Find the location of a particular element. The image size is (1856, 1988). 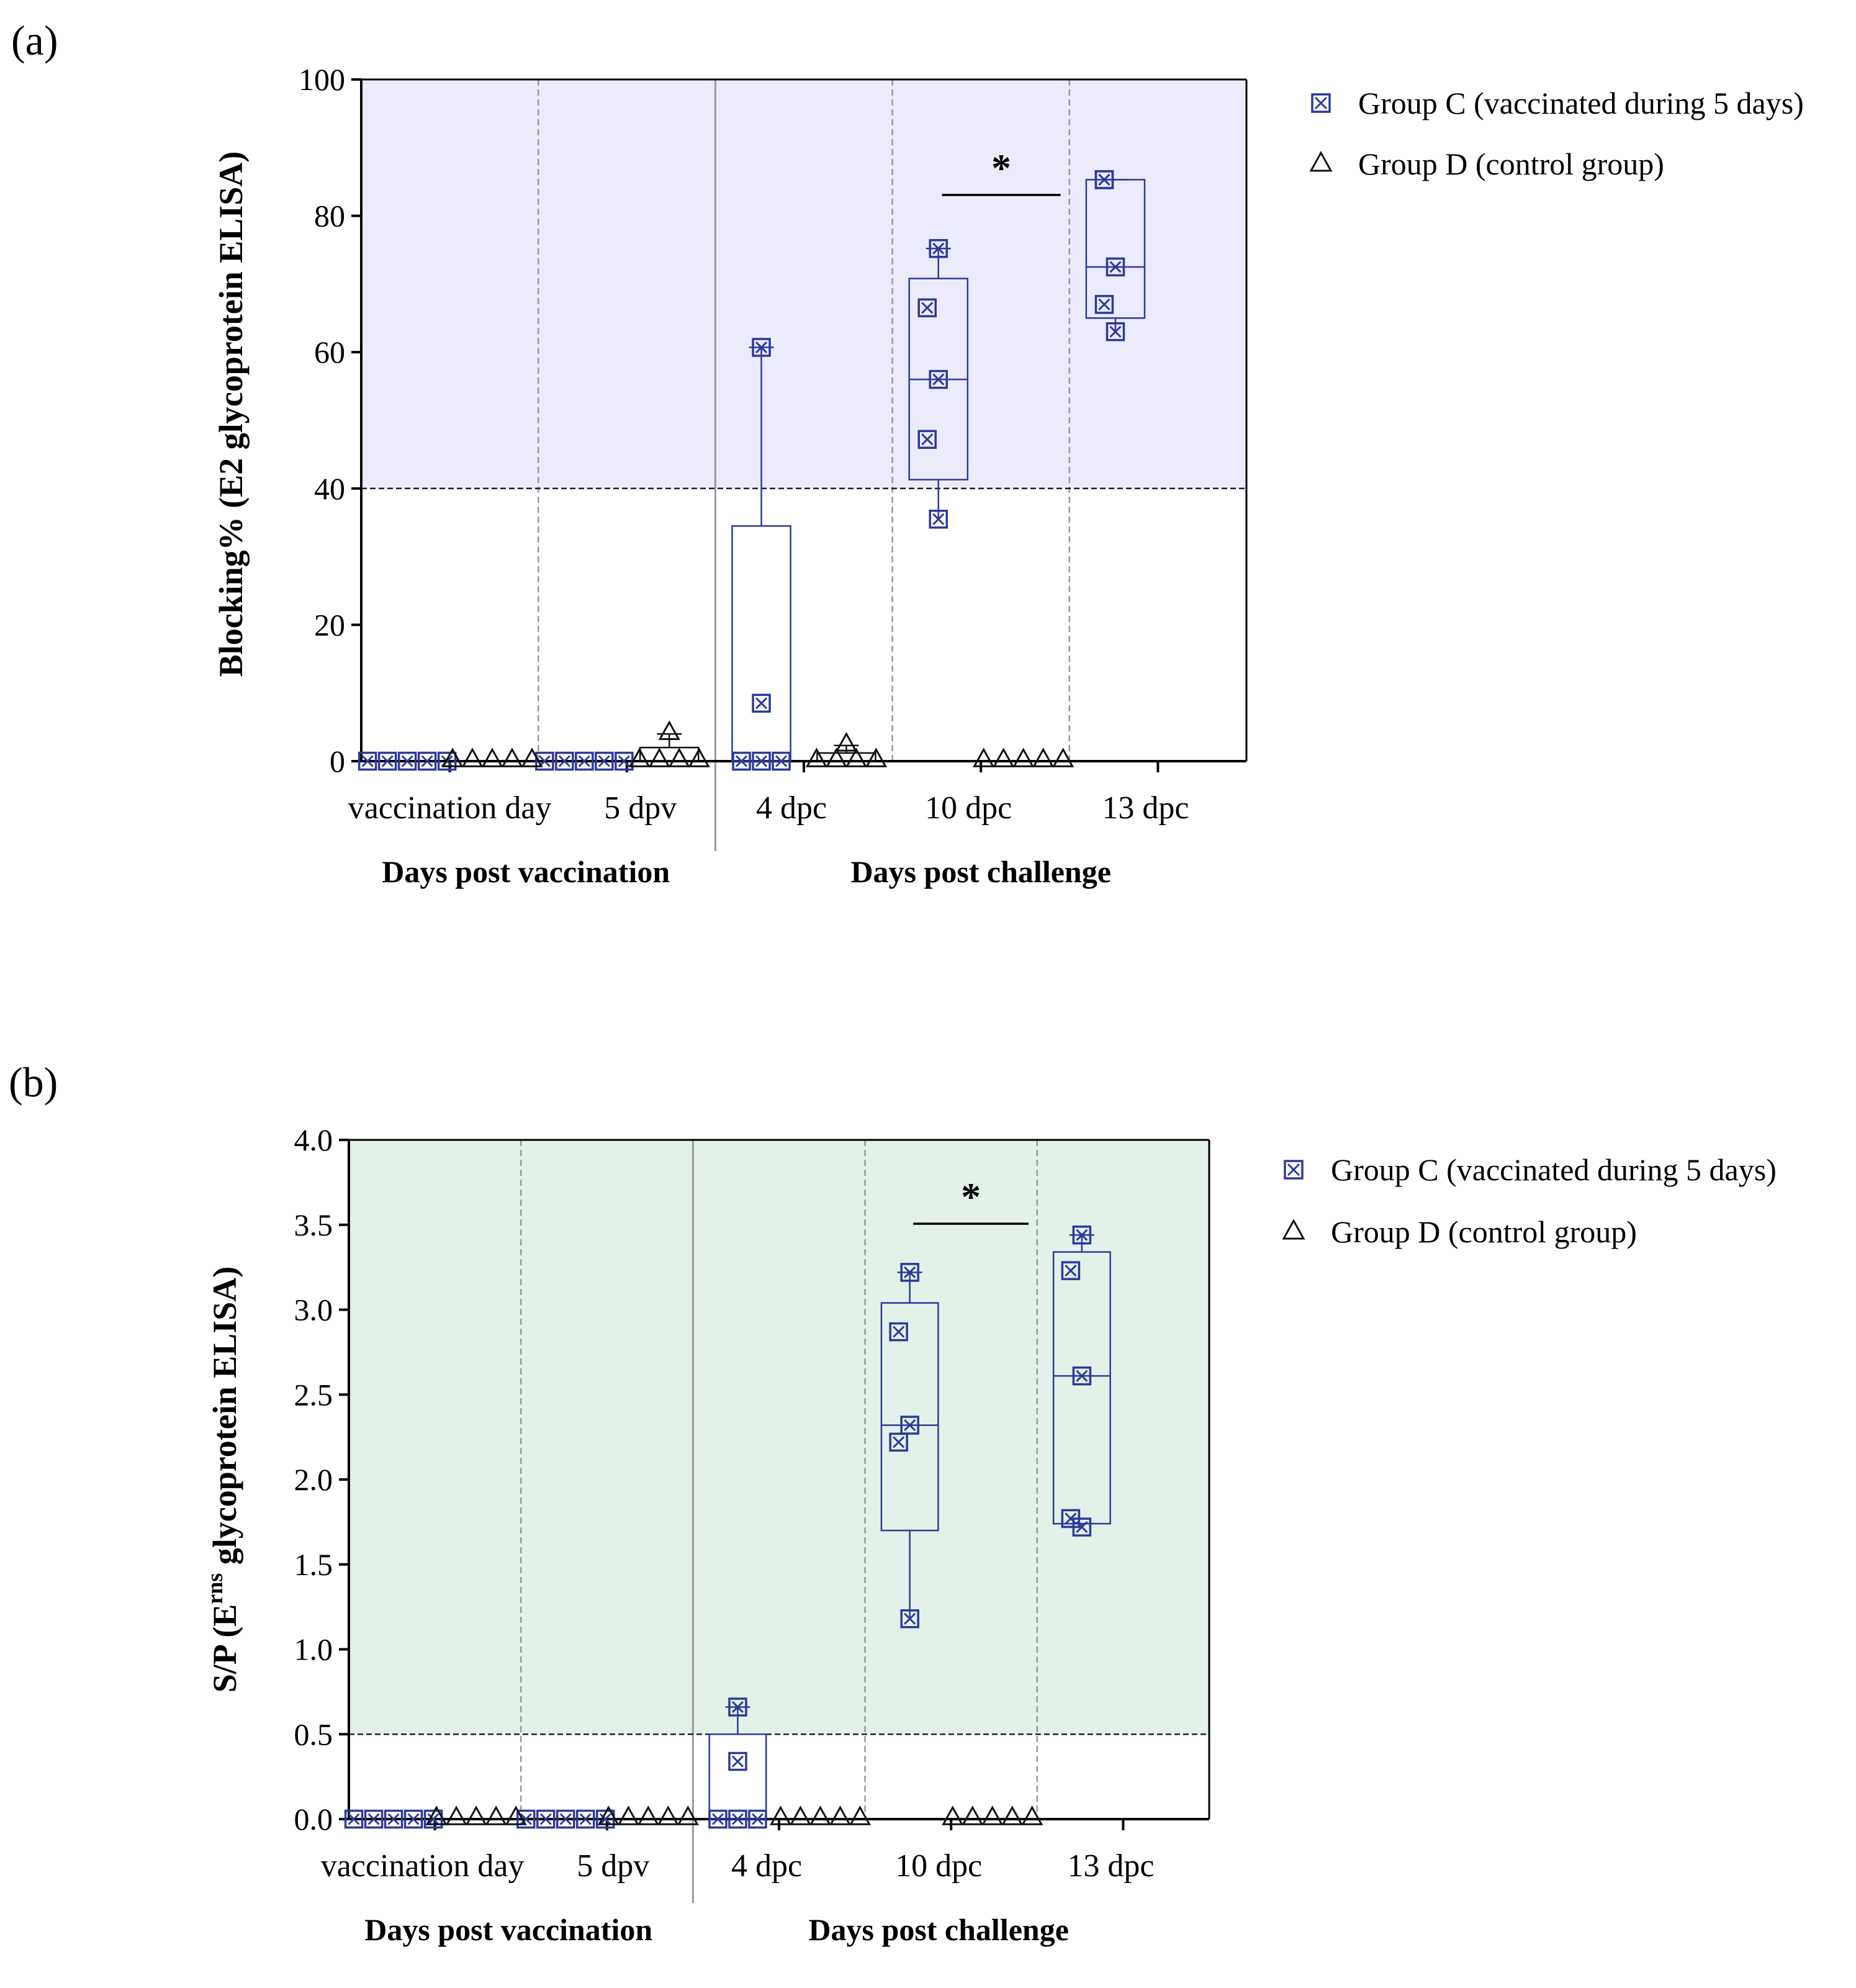

series-group-d is located at coordinates (757, 743).